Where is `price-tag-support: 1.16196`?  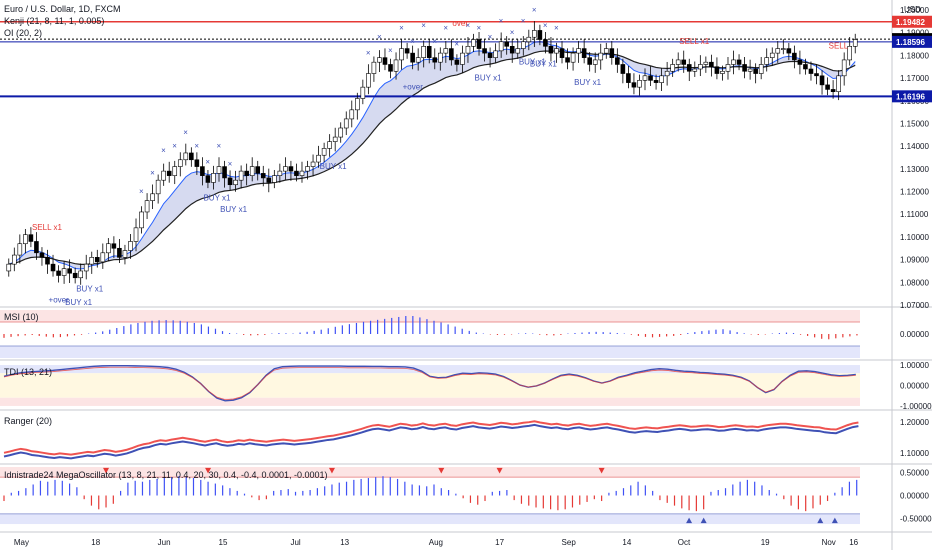
price-tag-support: 1.16196 is located at coordinates (910, 96).